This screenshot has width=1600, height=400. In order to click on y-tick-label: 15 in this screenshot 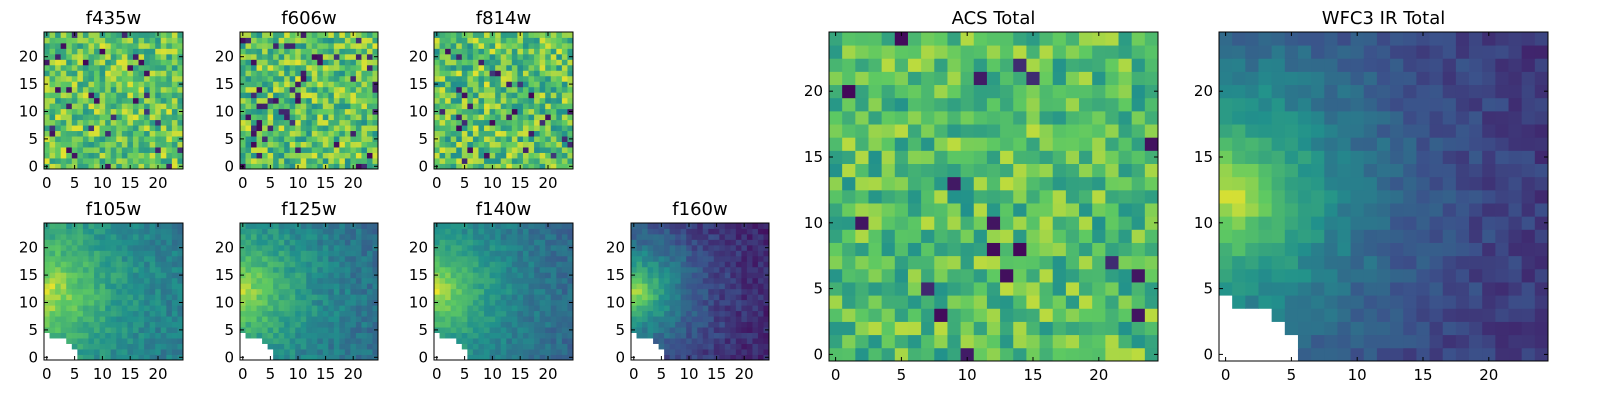, I will do `click(28, 84)`.